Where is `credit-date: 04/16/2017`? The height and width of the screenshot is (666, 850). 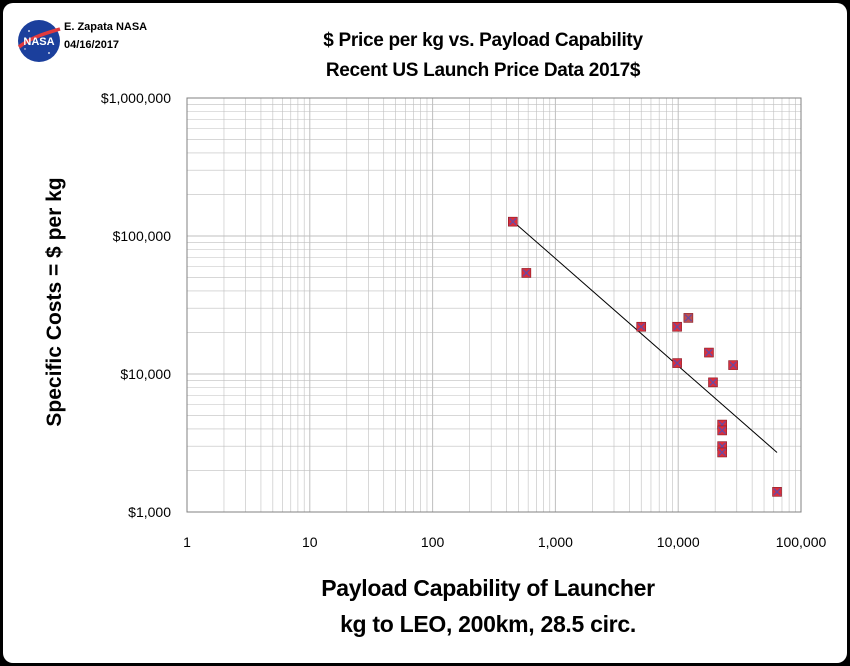
credit-date: 04/16/2017 is located at coordinates (92, 45).